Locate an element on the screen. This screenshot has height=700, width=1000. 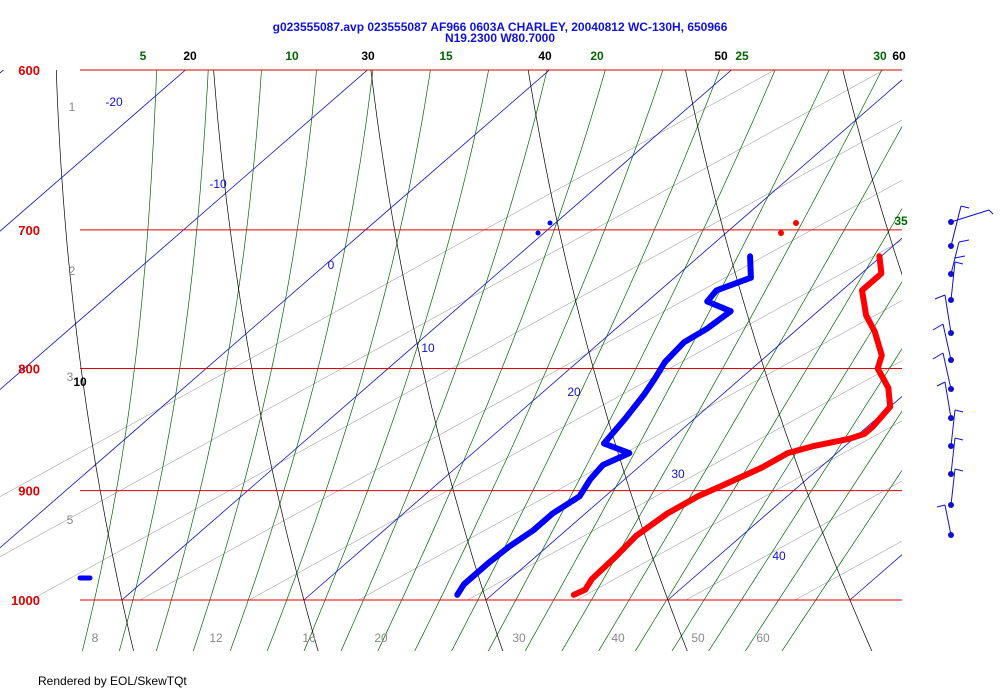
isotherm-label: 40 is located at coordinates (779, 556).